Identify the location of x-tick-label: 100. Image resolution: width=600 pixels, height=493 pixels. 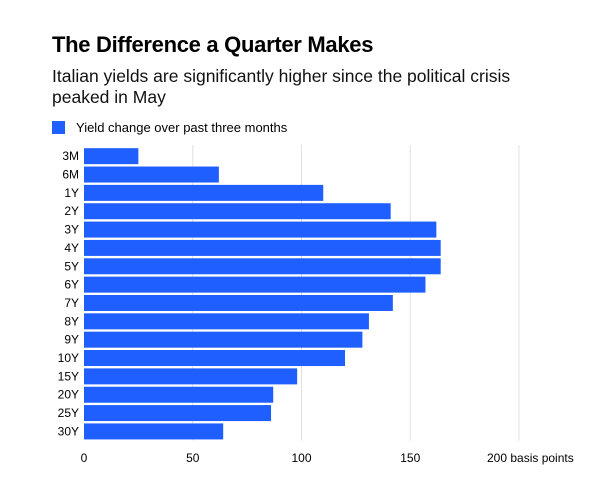
(301, 458).